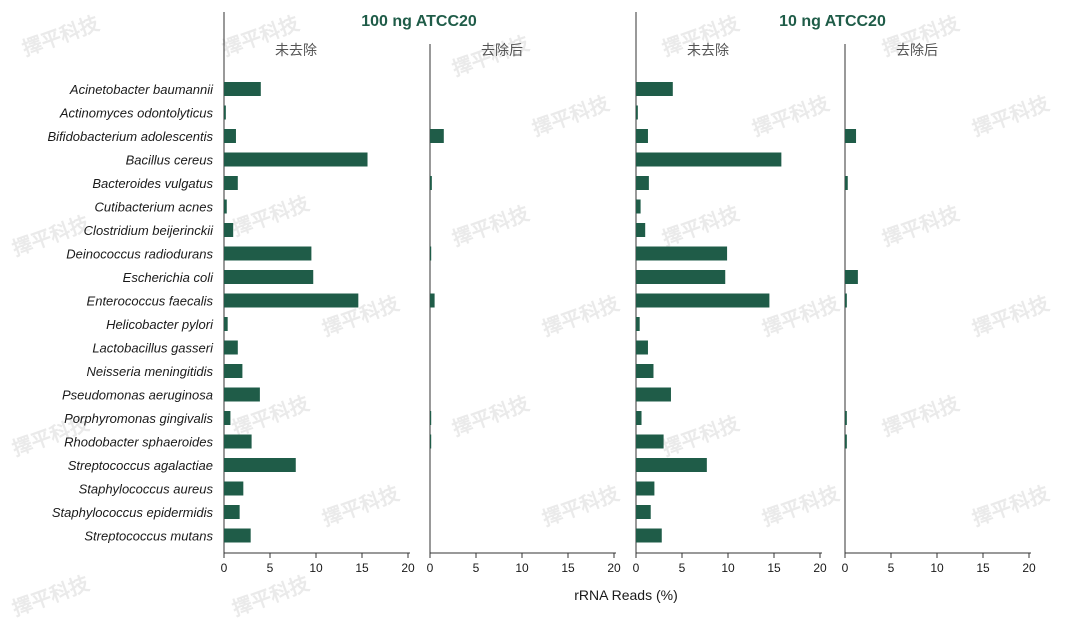 This screenshot has width=1080, height=622. Describe the element at coordinates (152, 183) in the screenshot. I see `category-label: Bacteroides vulgatus` at that location.